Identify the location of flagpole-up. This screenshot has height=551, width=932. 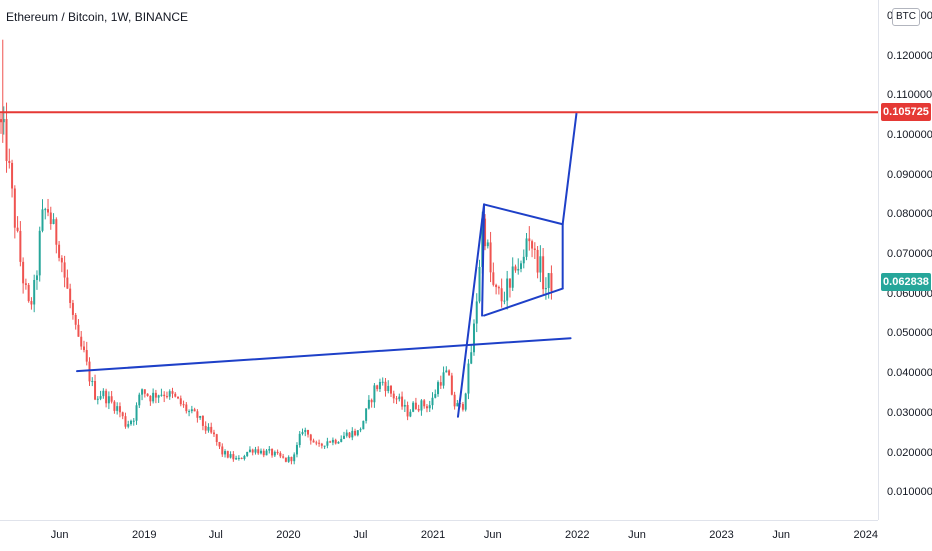
(471, 310).